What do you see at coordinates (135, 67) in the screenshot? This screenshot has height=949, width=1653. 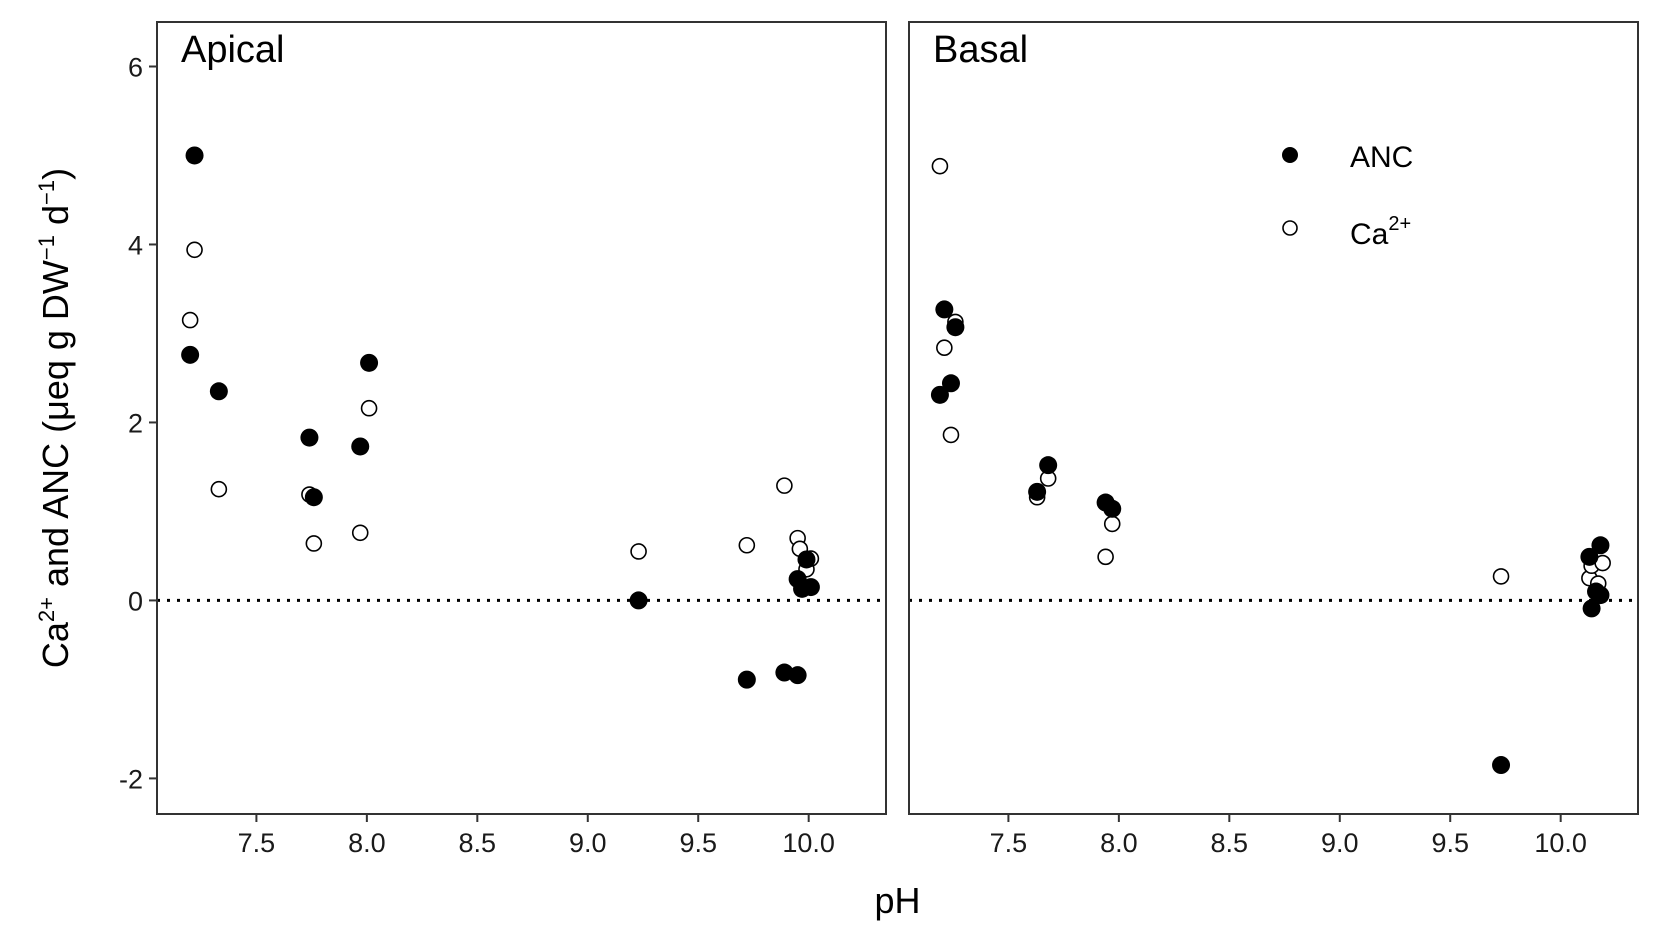 I see `y-tick-label: 6` at bounding box center [135, 67].